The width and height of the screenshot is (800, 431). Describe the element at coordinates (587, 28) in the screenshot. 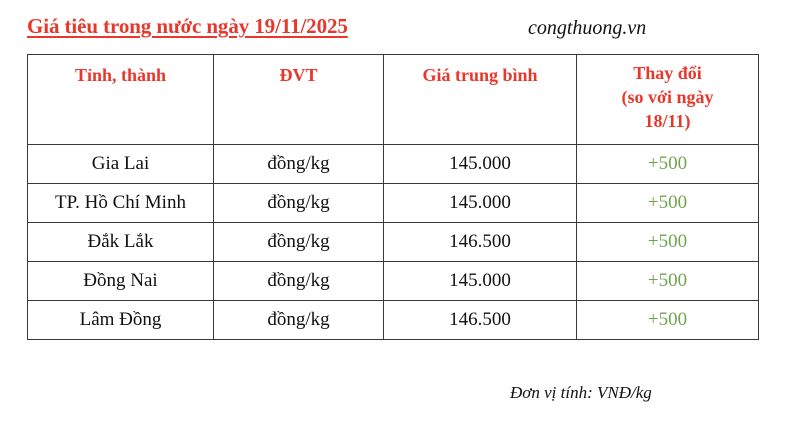

I see `brand-watermark: congthuong.vn` at that location.